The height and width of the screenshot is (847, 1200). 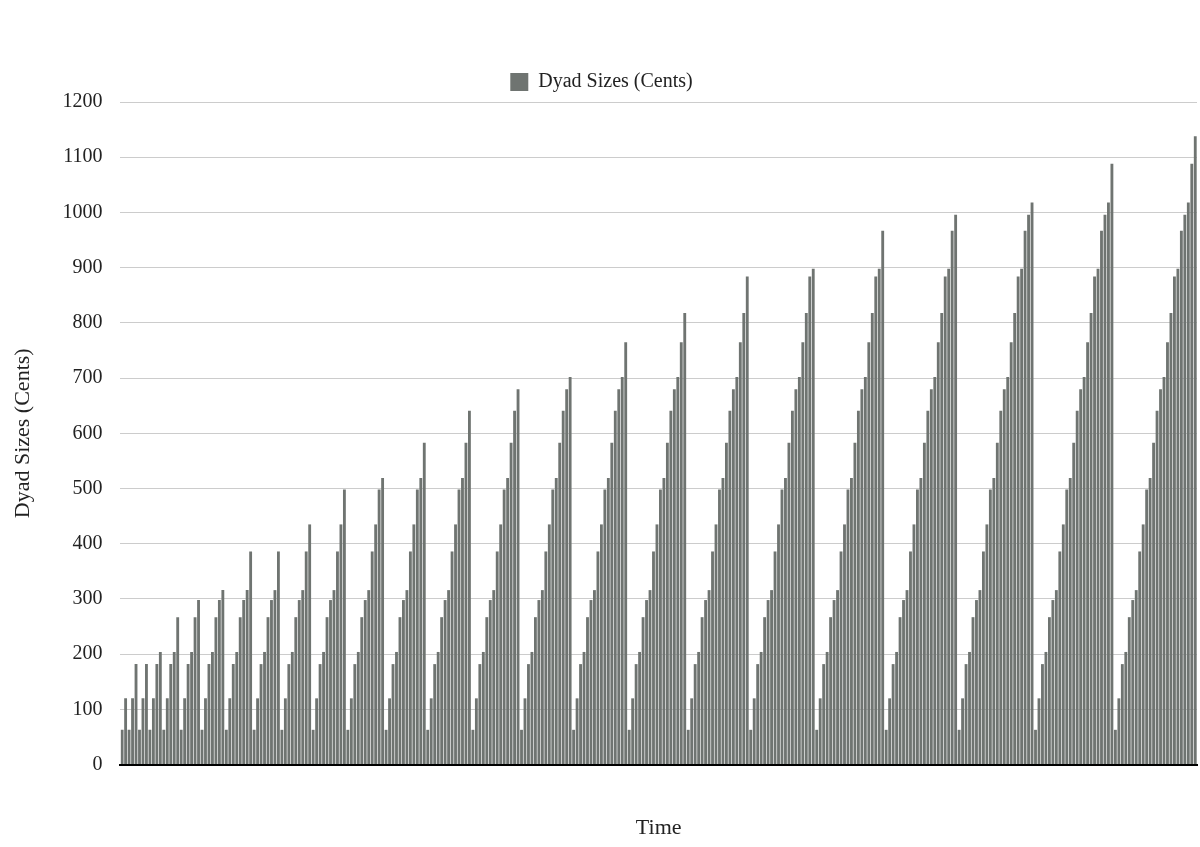 I want to click on y-tick-label: 300, so click(x=87, y=597).